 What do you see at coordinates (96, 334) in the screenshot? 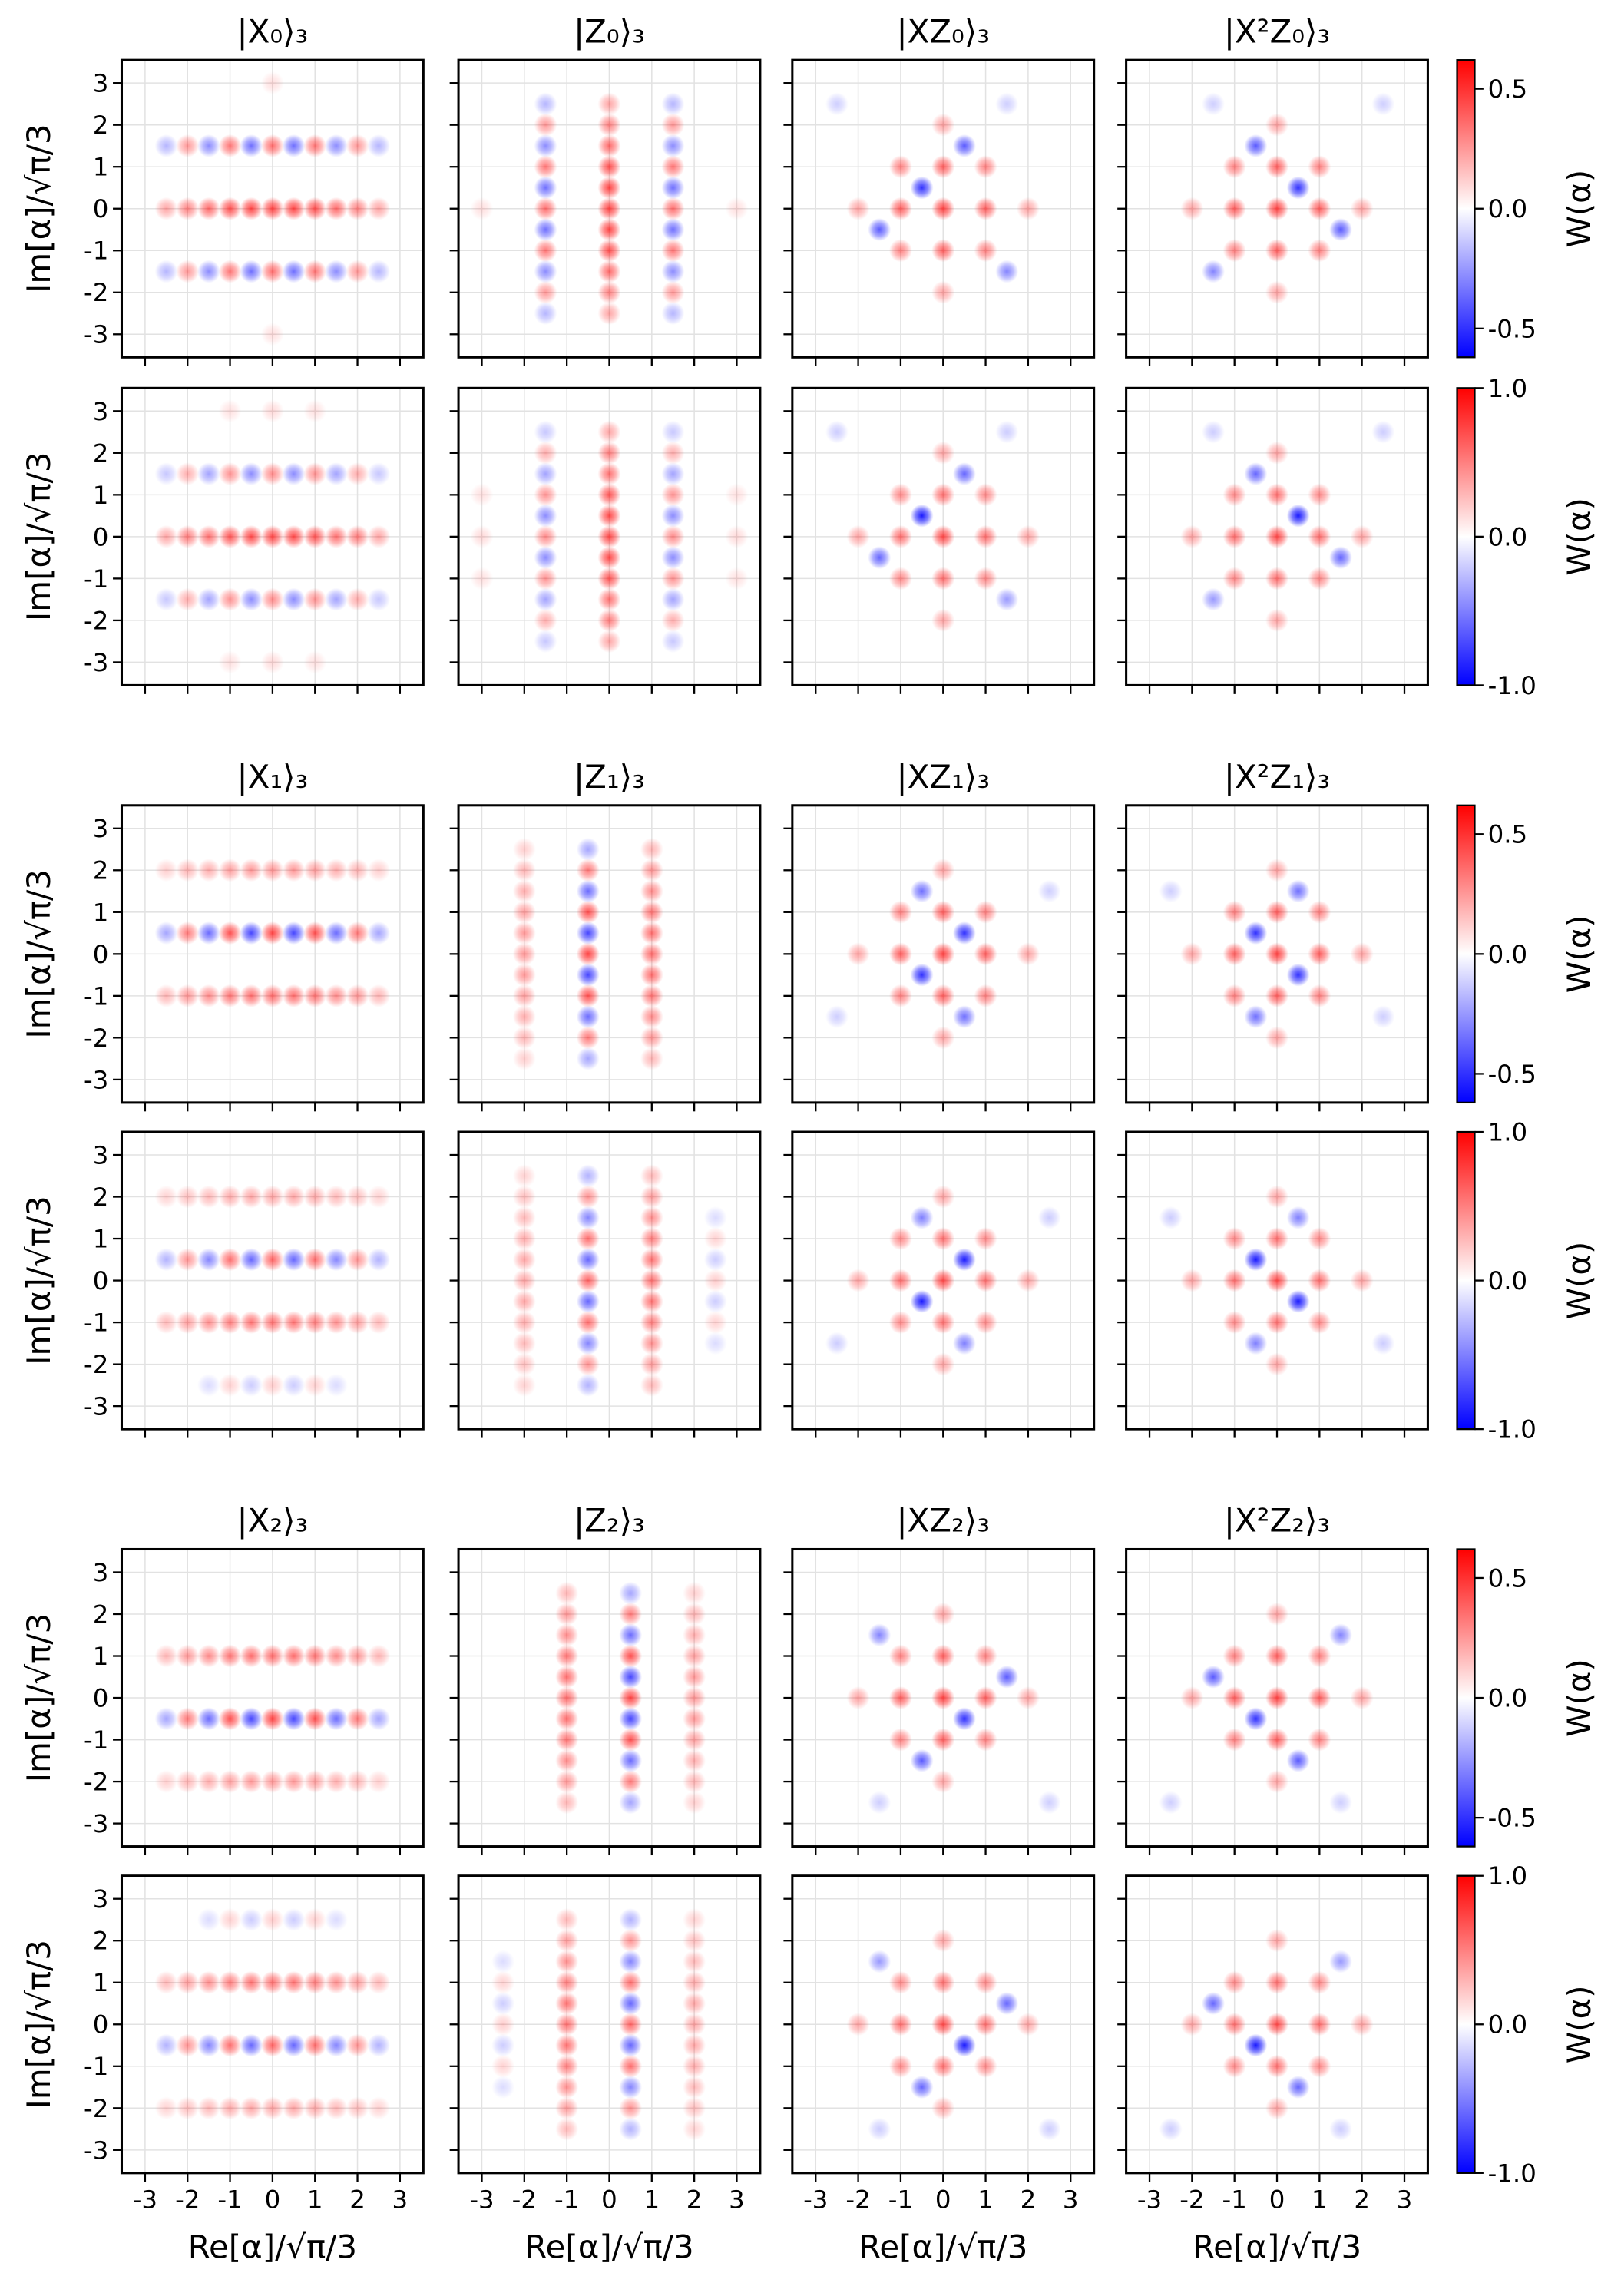
I see `y-tick-label: -3` at bounding box center [96, 334].